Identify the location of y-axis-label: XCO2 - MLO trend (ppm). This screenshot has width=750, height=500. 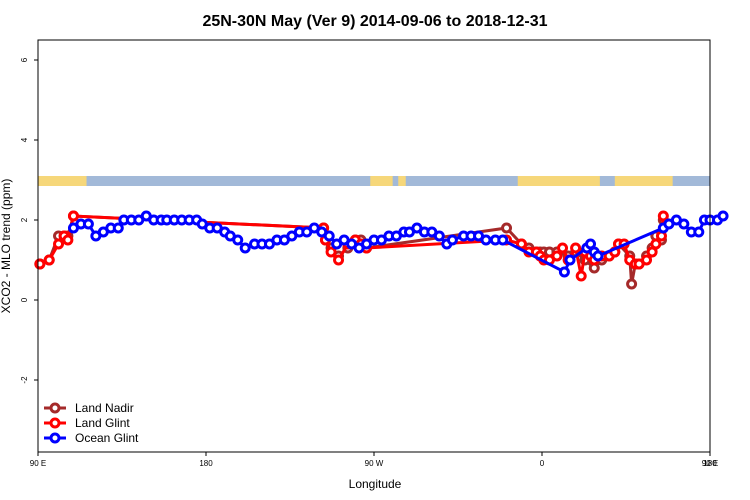
(6, 246).